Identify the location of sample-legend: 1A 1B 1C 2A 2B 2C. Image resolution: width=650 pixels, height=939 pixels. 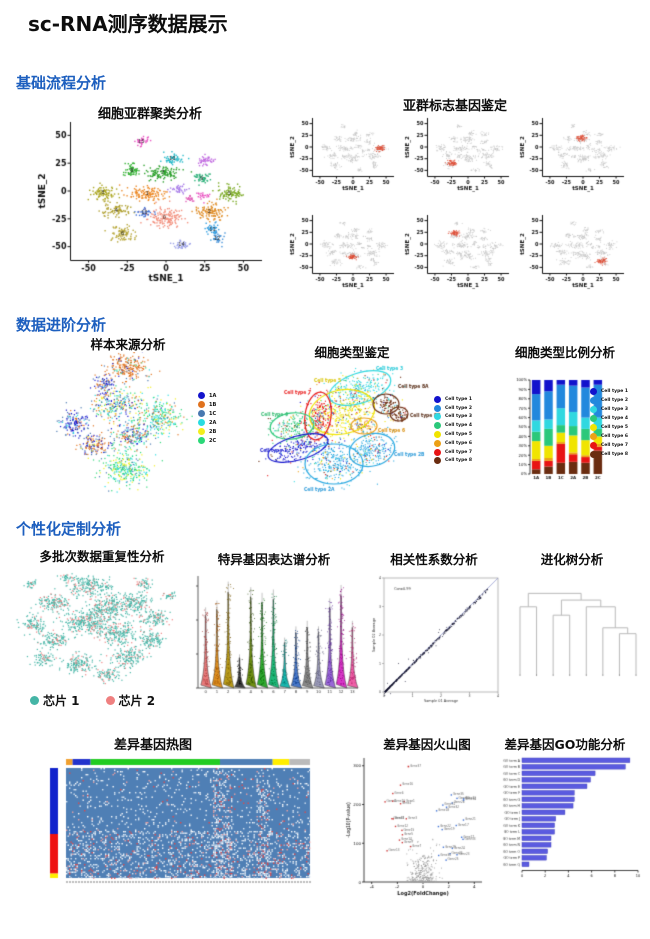
(207, 418).